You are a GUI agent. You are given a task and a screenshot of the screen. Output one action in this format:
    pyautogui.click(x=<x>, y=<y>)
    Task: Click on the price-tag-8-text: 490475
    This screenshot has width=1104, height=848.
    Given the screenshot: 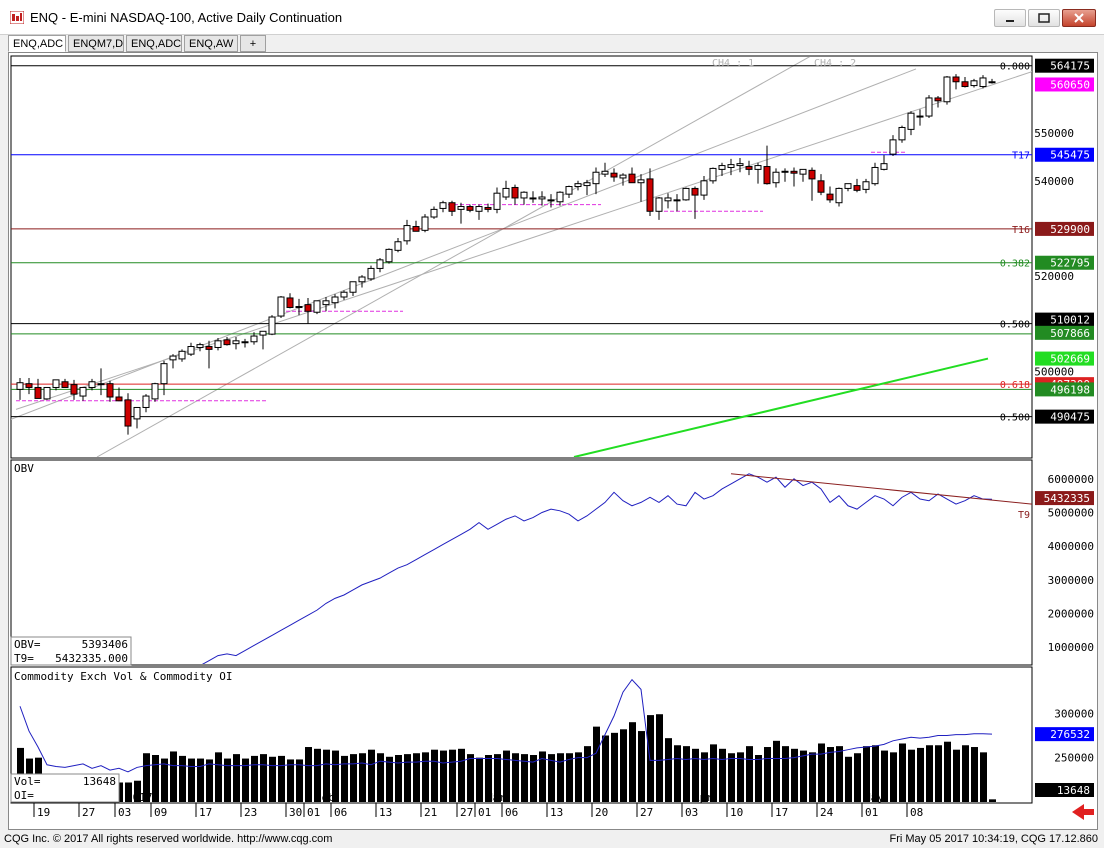 What is the action you would take?
    pyautogui.click(x=1070, y=417)
    